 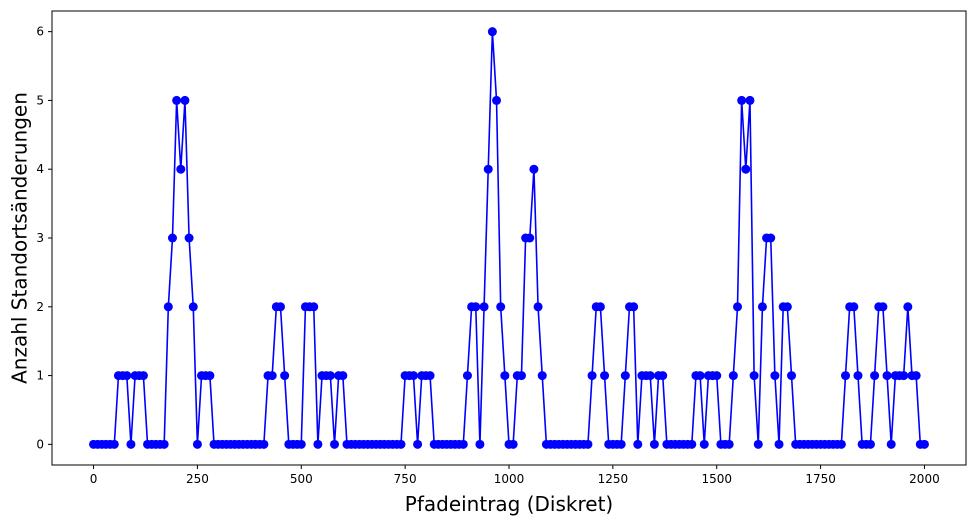 What do you see at coordinates (405, 479) in the screenshot?
I see `x-tick-label: 750` at bounding box center [405, 479].